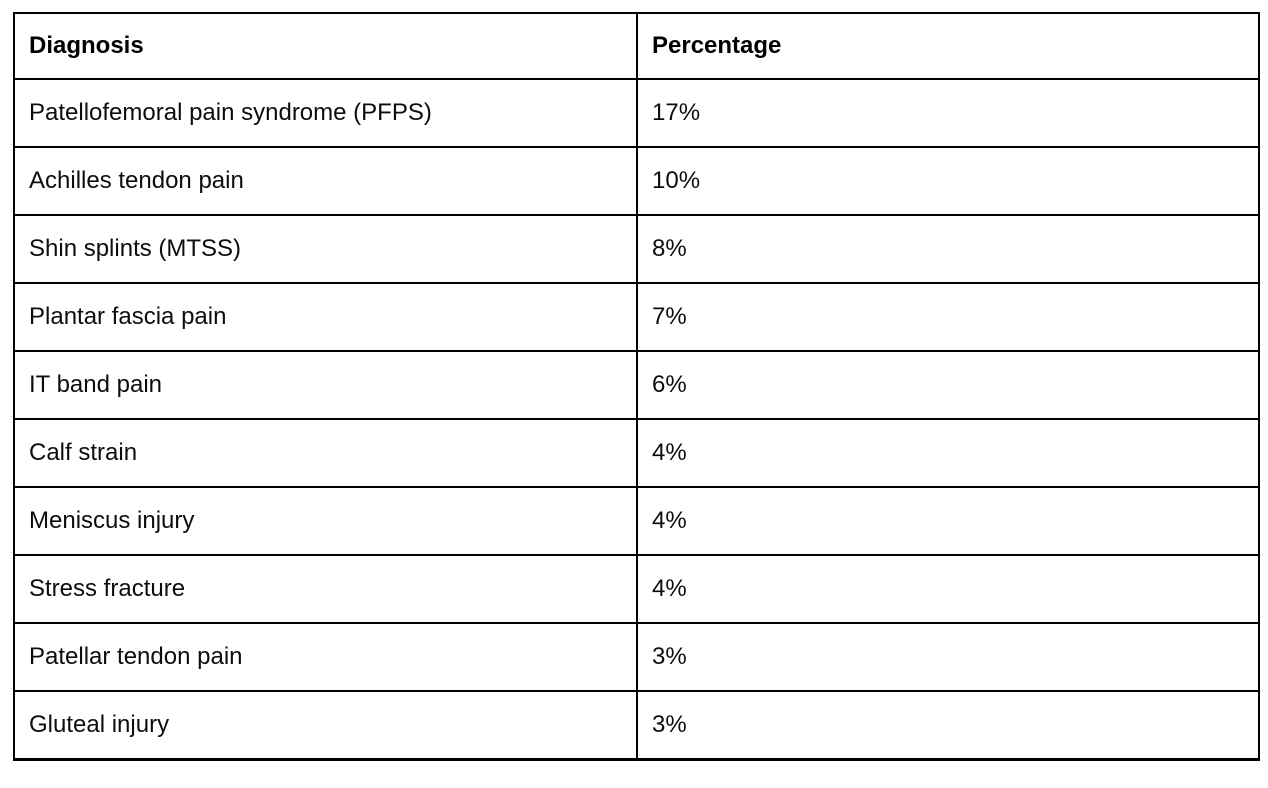 Image resolution: width=1268 pixels, height=788 pixels. What do you see at coordinates (948, 46) in the screenshot?
I see `column-header-percentage: Percentage` at bounding box center [948, 46].